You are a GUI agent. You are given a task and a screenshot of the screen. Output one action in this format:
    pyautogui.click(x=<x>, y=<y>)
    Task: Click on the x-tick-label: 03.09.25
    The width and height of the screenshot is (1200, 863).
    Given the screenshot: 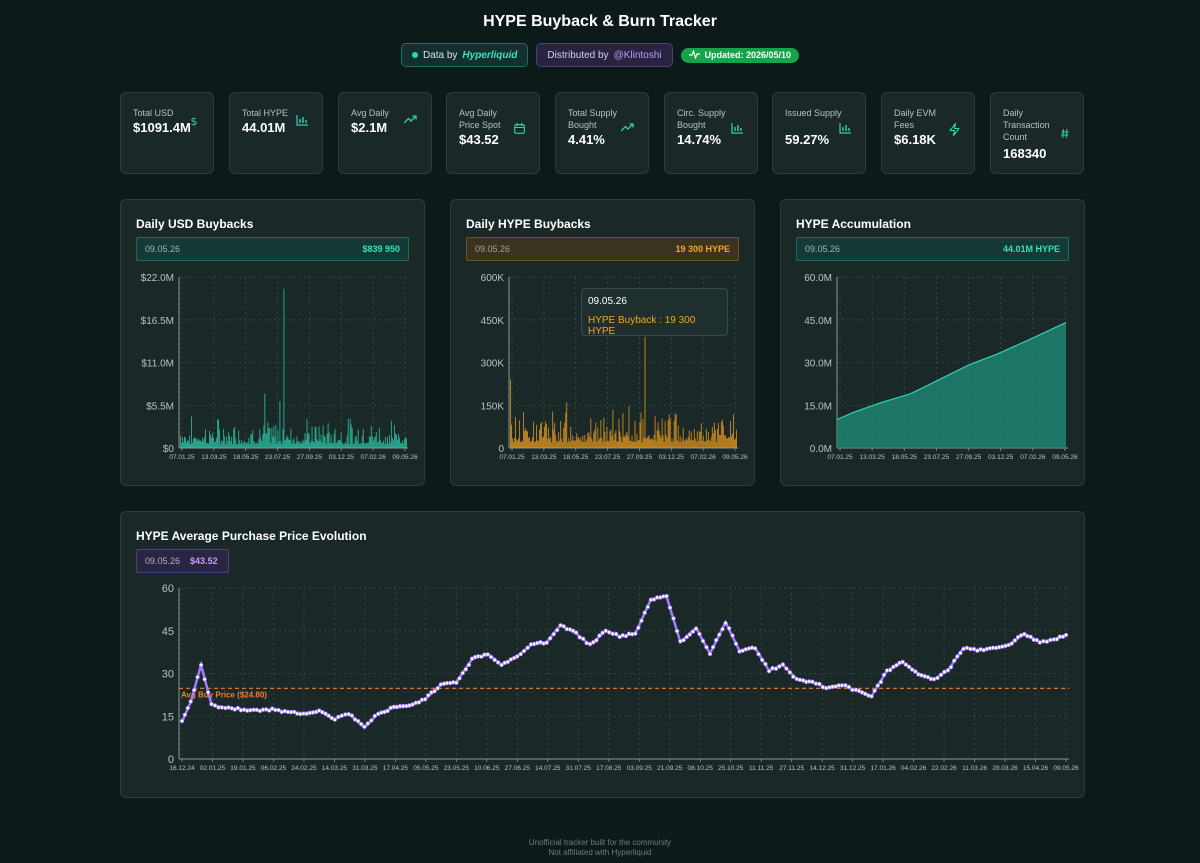 What is the action you would take?
    pyautogui.click(x=640, y=768)
    